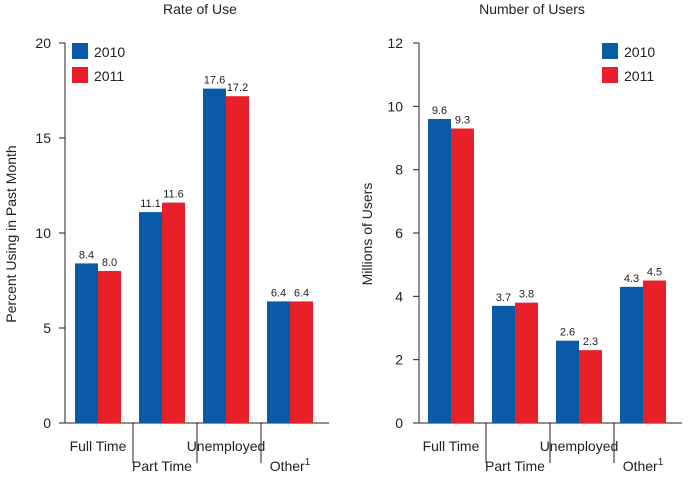 Image resolution: width=689 pixels, height=482 pixels. What do you see at coordinates (86, 255) in the screenshot?
I see `data-label: 8.4` at bounding box center [86, 255].